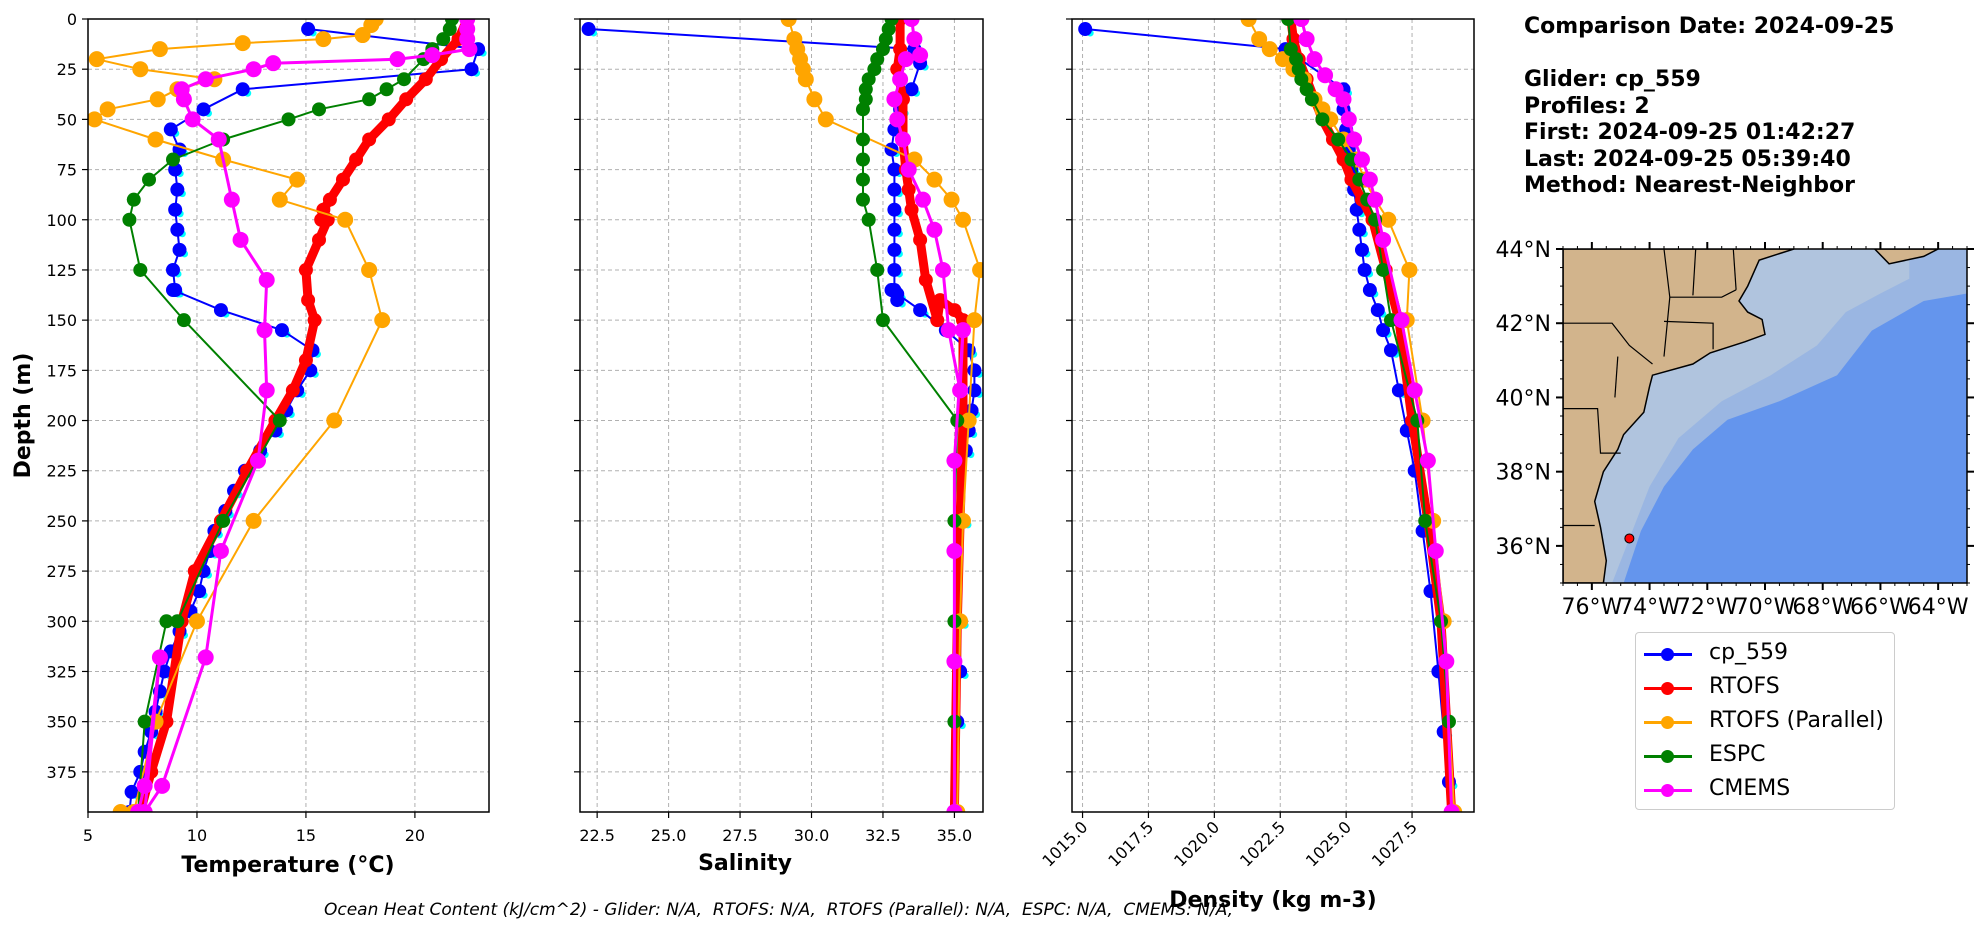 This screenshot has height=934, width=1981. I want to click on first-time: First: 2024-09-25 01:42:27, so click(1690, 132).